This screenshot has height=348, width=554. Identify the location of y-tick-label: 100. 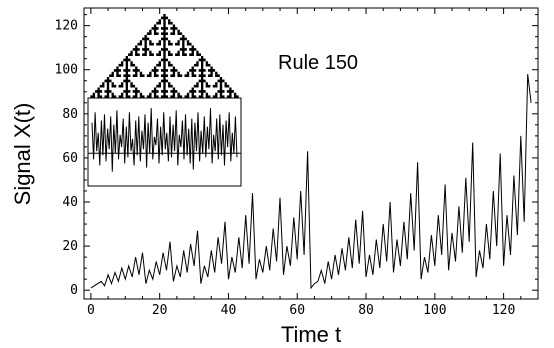
(66, 70).